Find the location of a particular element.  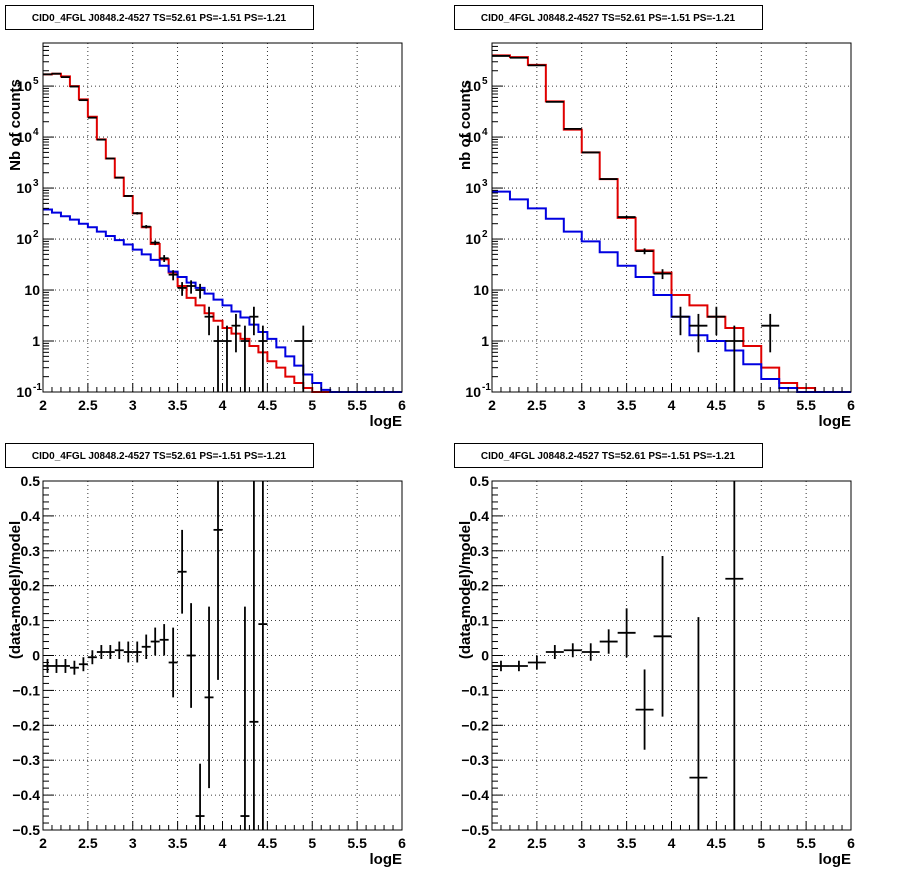

y-tick-label: −0.5 is located at coordinates (26, 830).